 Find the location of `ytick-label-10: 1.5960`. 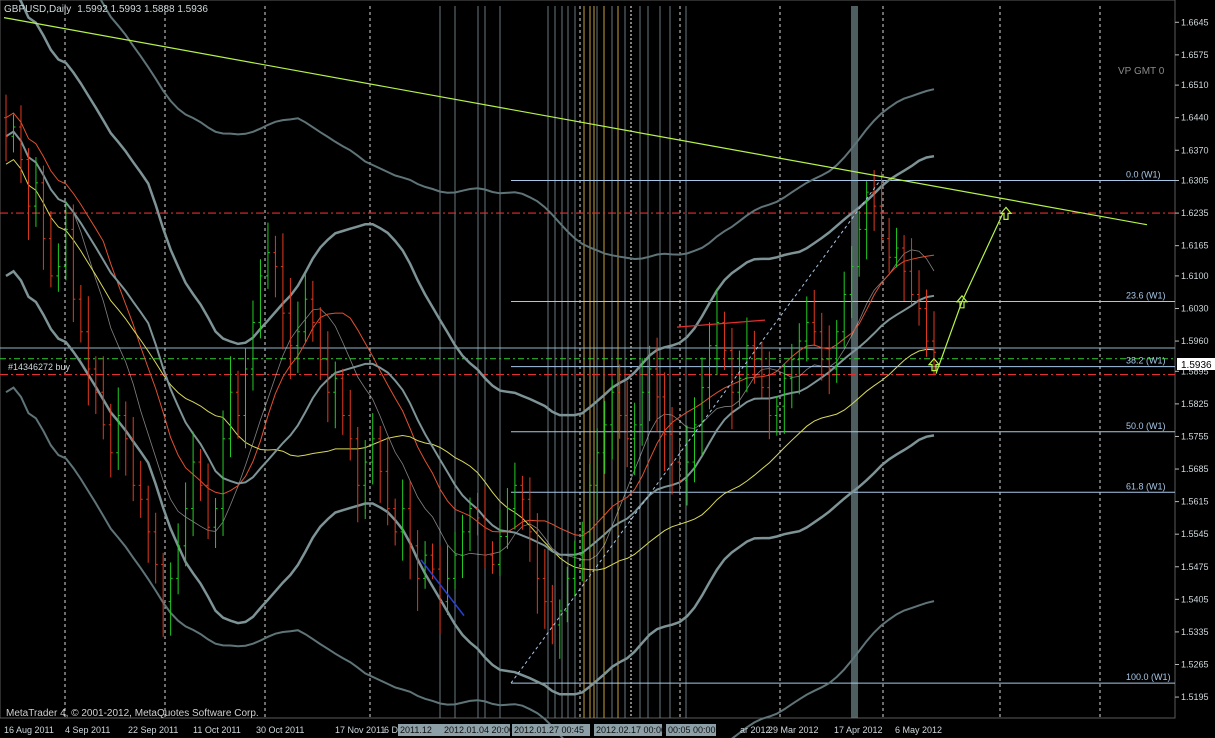

ytick-label-10: 1.5960 is located at coordinates (1195, 341).